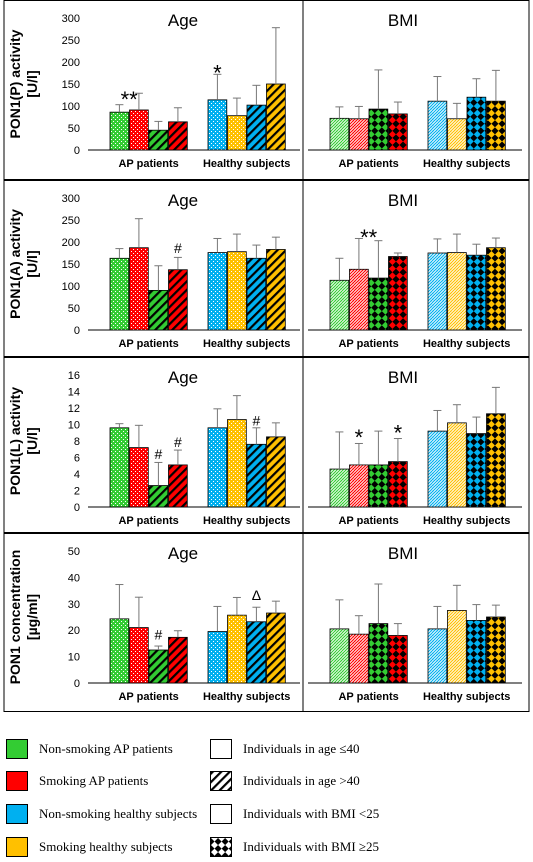 Image resolution: width=533 pixels, height=862 pixels. I want to click on legend-label: Smoking AP patients, so click(94, 780).